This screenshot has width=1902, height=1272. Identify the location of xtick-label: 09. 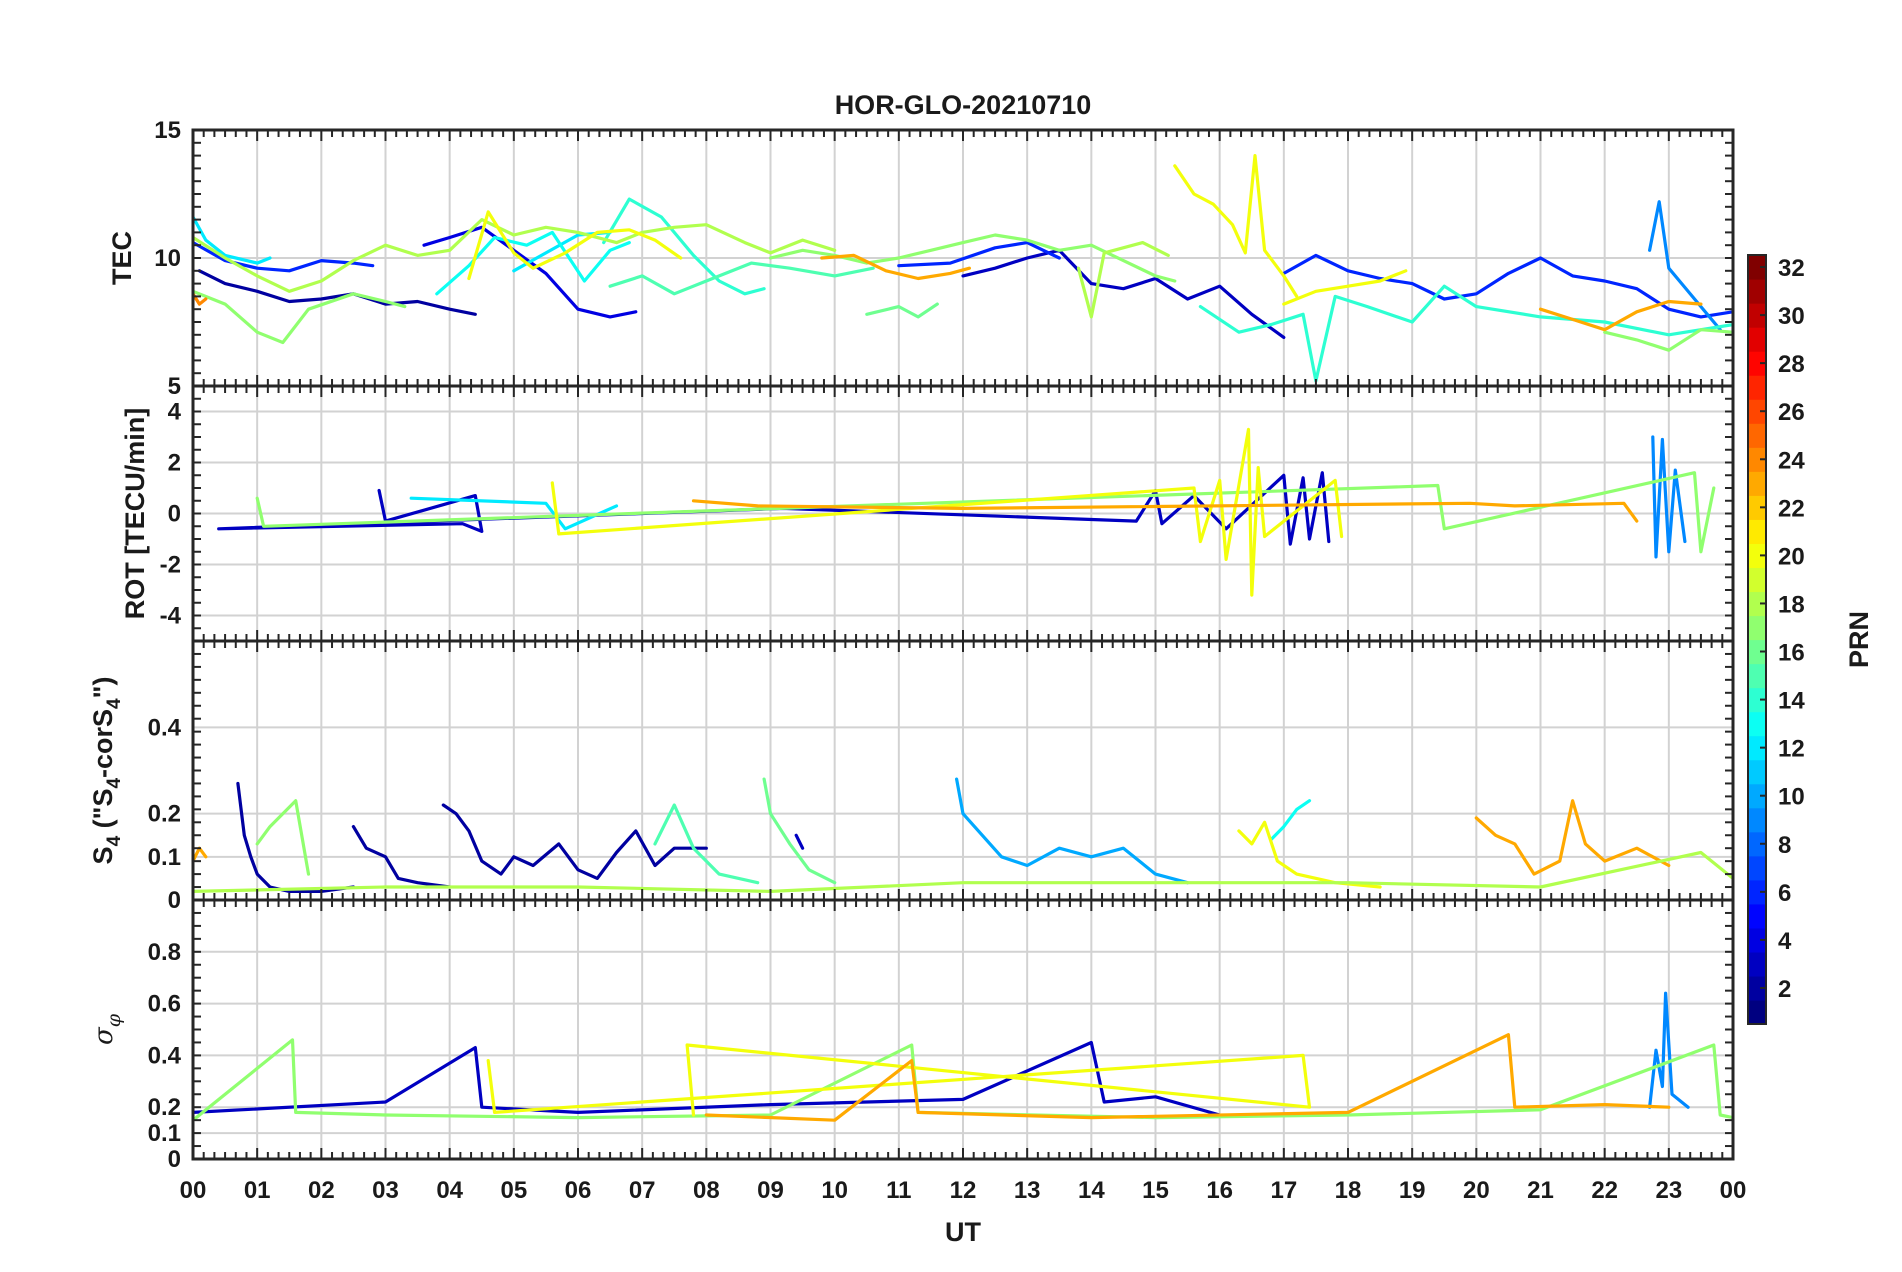
(770, 1190).